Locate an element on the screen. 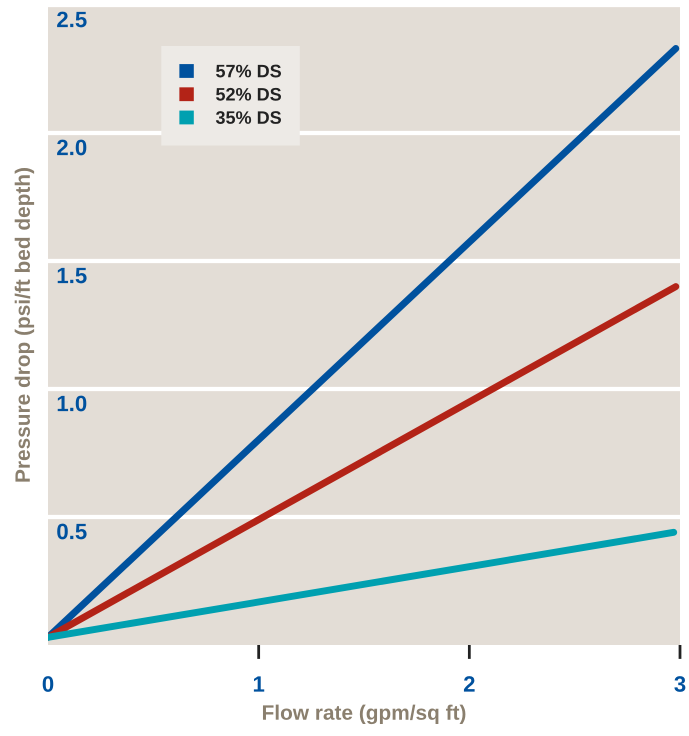 This screenshot has width=689, height=736. x-tick-label: 0 is located at coordinates (48, 684).